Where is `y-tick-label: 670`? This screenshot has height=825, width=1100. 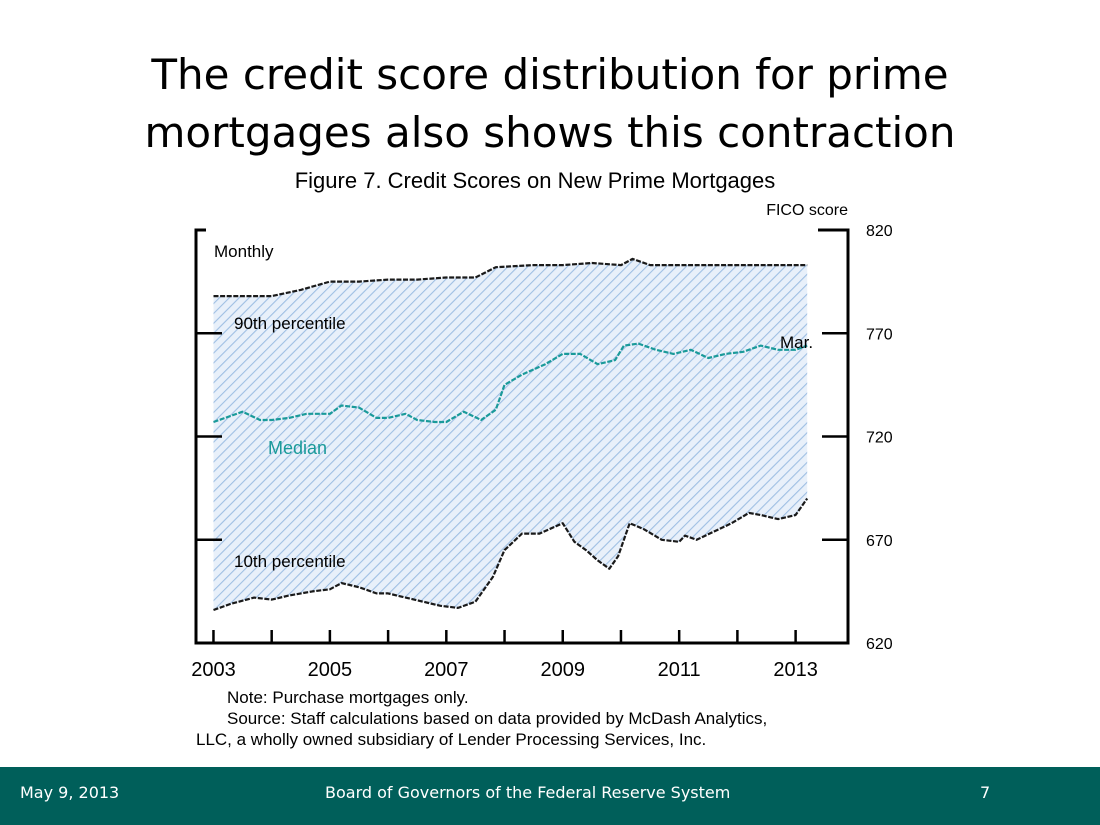 y-tick-label: 670 is located at coordinates (879, 541).